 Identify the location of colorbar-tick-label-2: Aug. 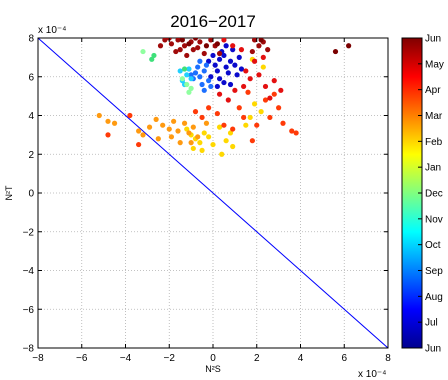
(434, 297).